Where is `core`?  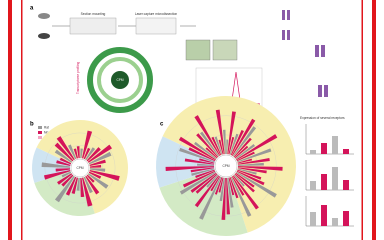
core is located at coordinates (80, 168).